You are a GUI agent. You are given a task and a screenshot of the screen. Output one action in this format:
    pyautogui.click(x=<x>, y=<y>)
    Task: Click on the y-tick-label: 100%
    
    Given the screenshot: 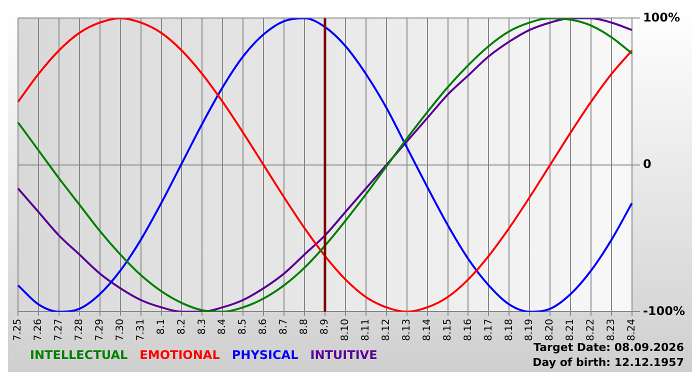 What is the action you would take?
    pyautogui.click(x=661, y=17)
    